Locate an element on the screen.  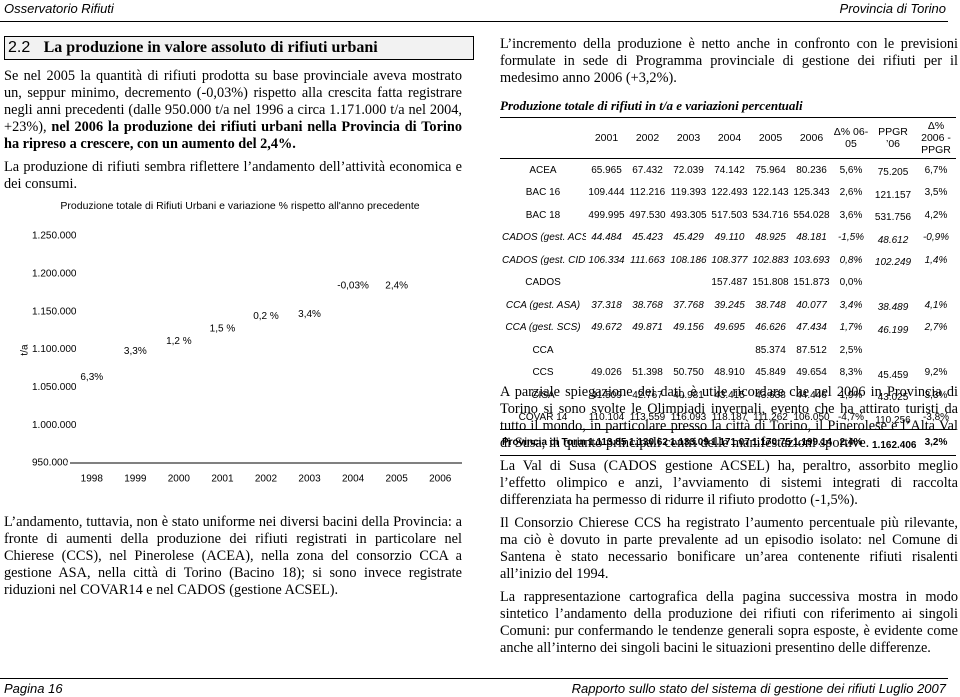
change-label: 6,3% is located at coordinates (91, 377).